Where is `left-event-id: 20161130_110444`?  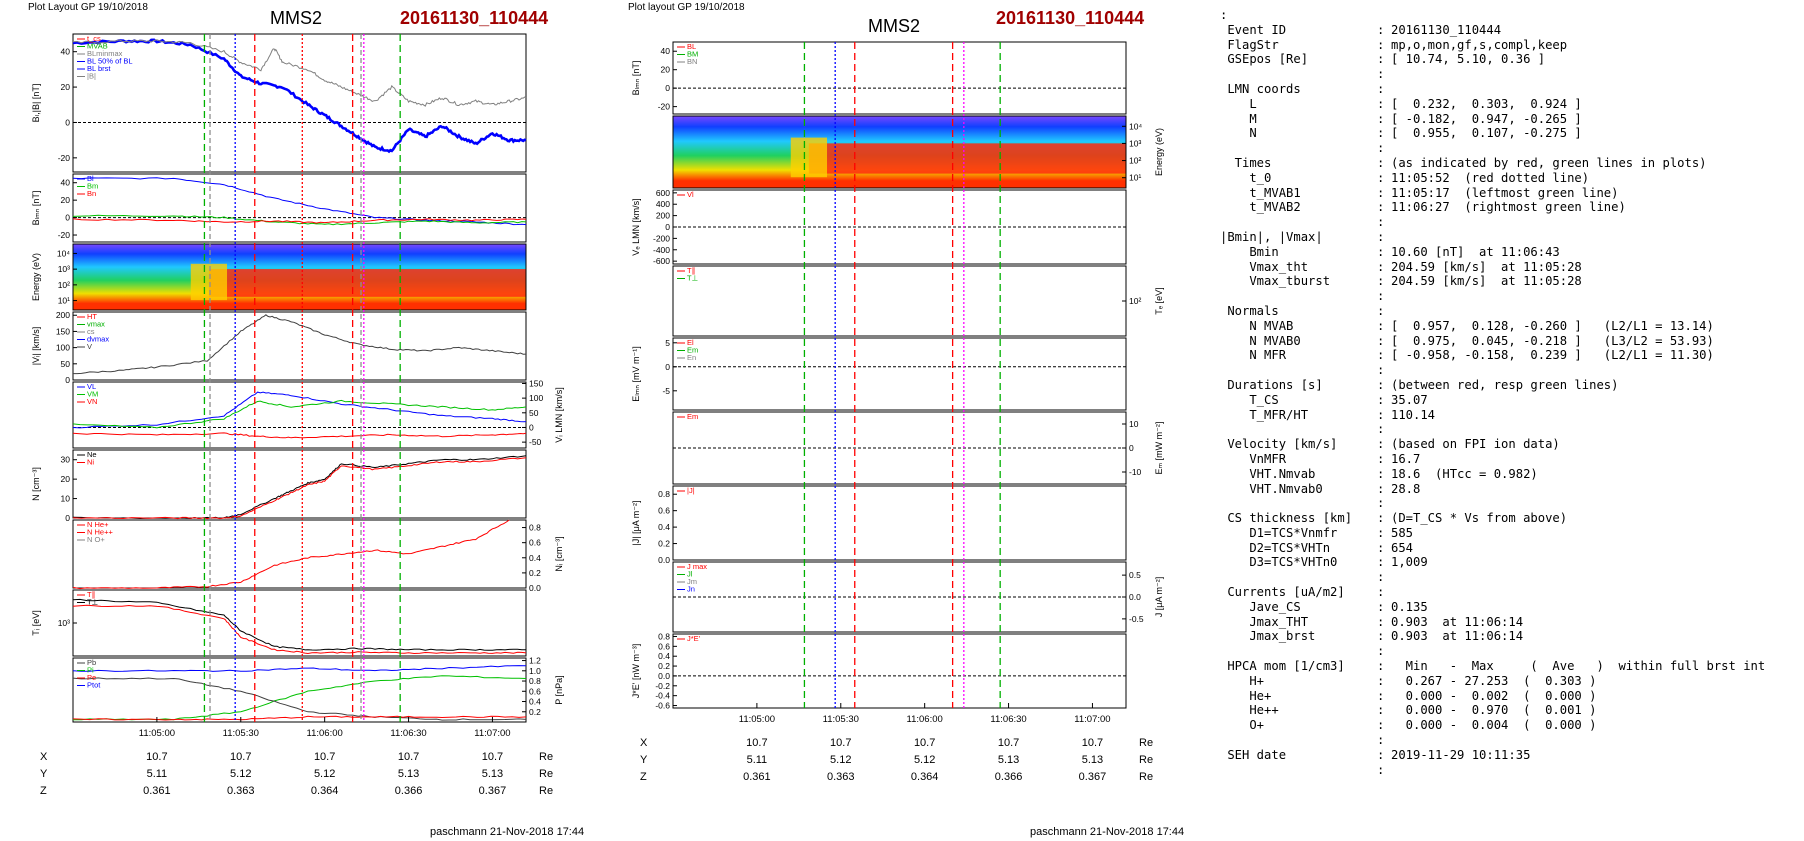 left-event-id: 20161130_110444 is located at coordinates (474, 18).